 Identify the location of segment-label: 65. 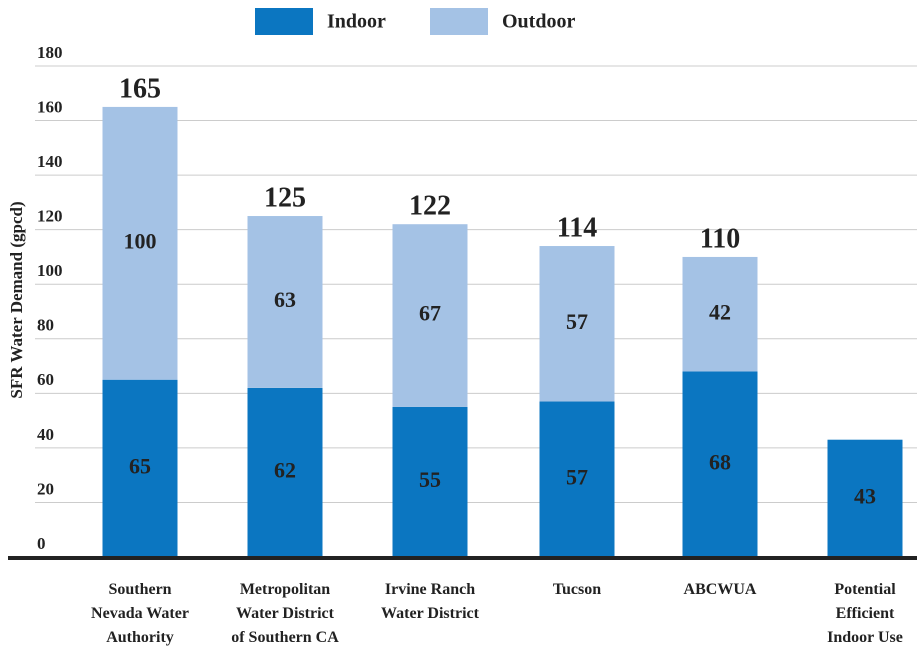
(140, 465).